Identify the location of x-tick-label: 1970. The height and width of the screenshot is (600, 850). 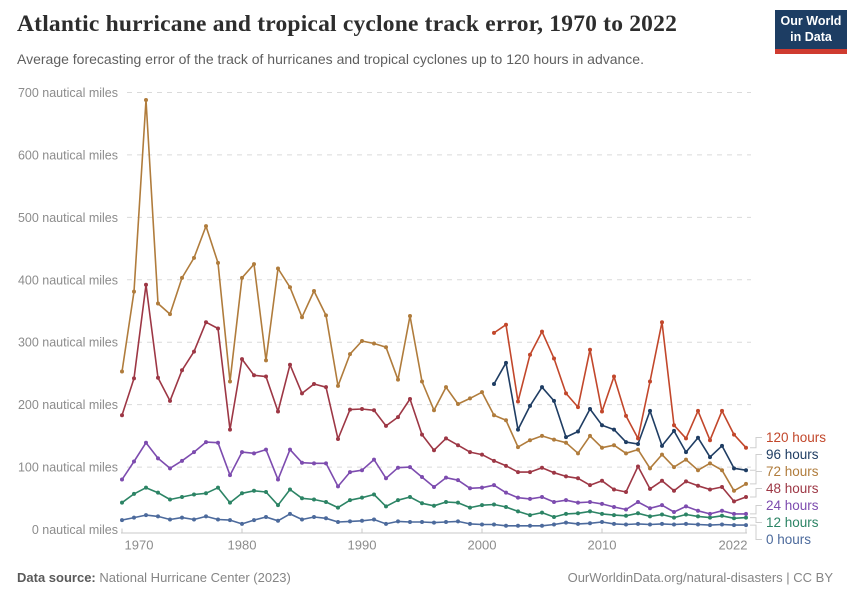
(139, 545).